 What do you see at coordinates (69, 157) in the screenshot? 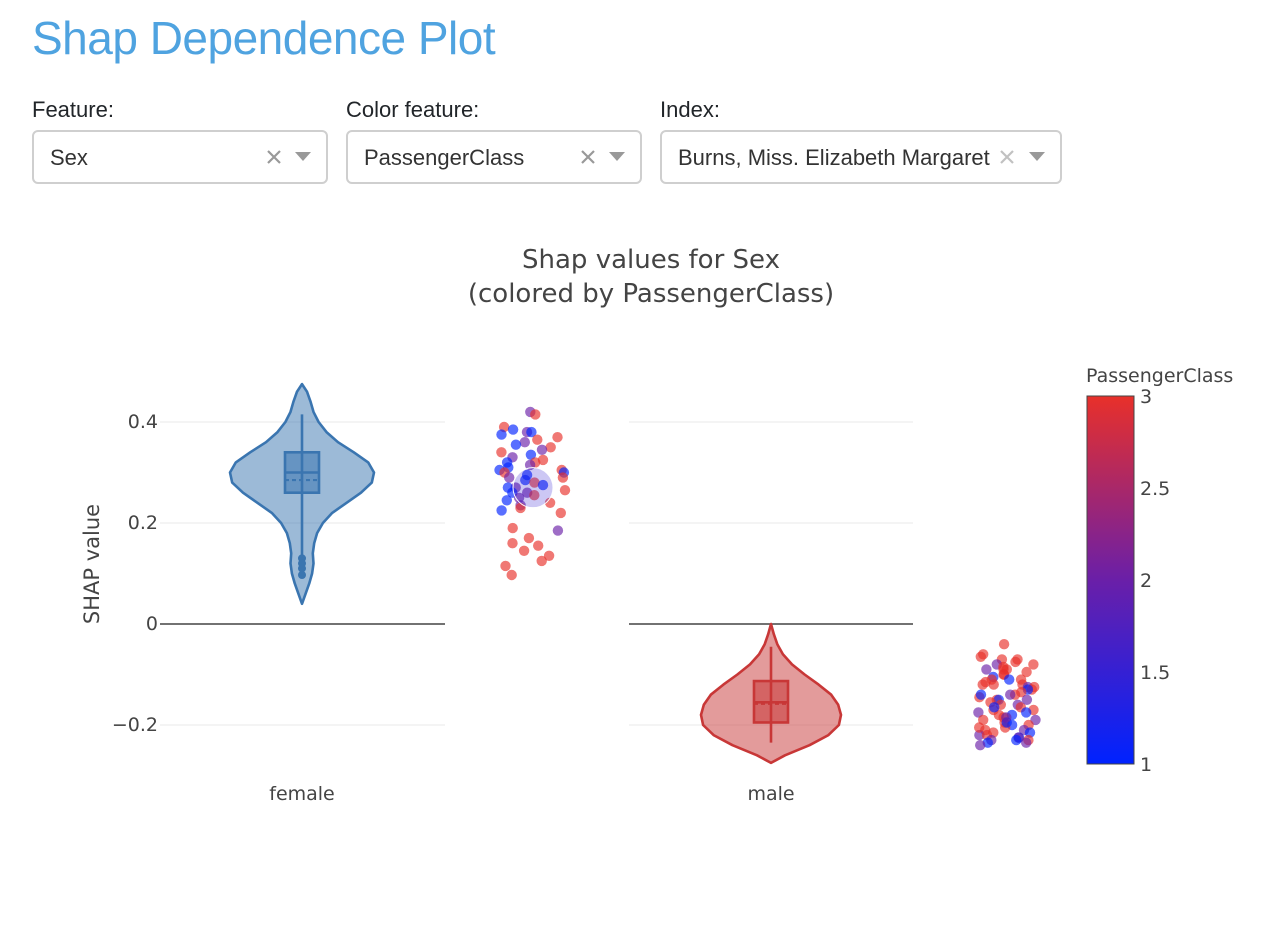
I see `feature-select-value: Sex` at bounding box center [69, 157].